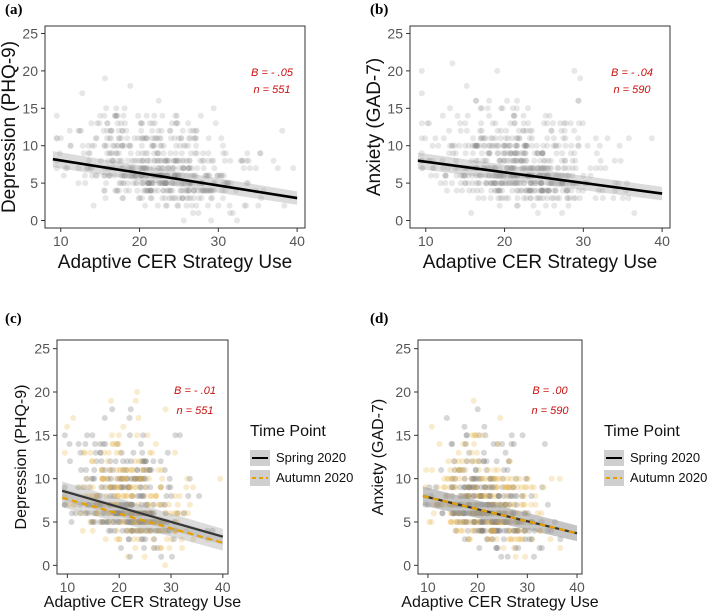 The height and width of the screenshot is (611, 710). Describe the element at coordinates (399, 183) in the screenshot. I see `y-tick-label: 5` at that location.